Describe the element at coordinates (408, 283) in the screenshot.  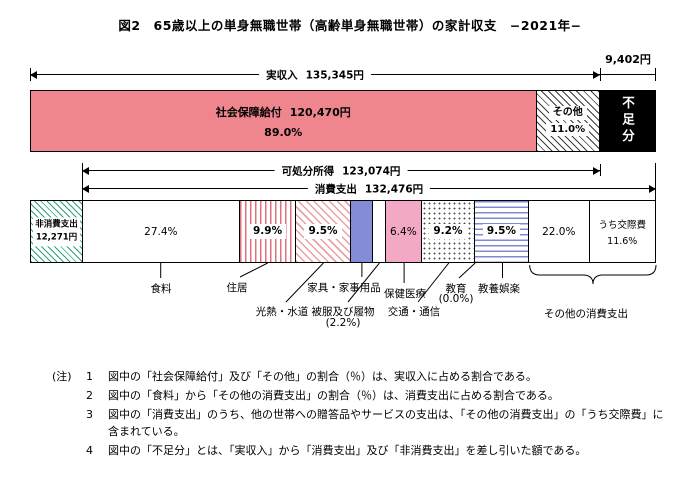
I see `leader-lines` at that location.